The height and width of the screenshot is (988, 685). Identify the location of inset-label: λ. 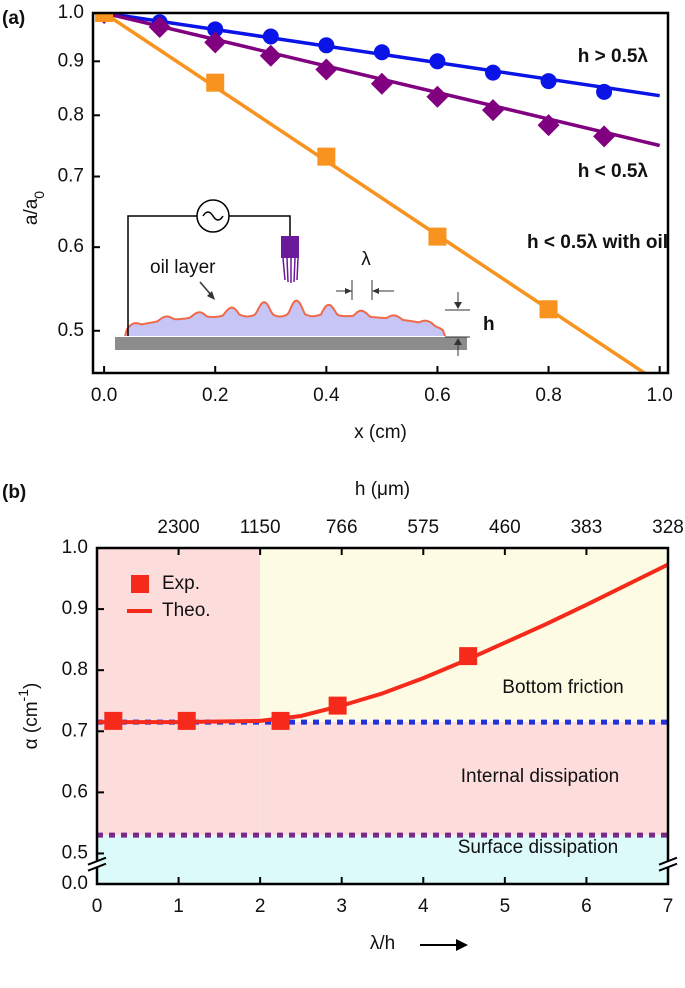
(366, 259).